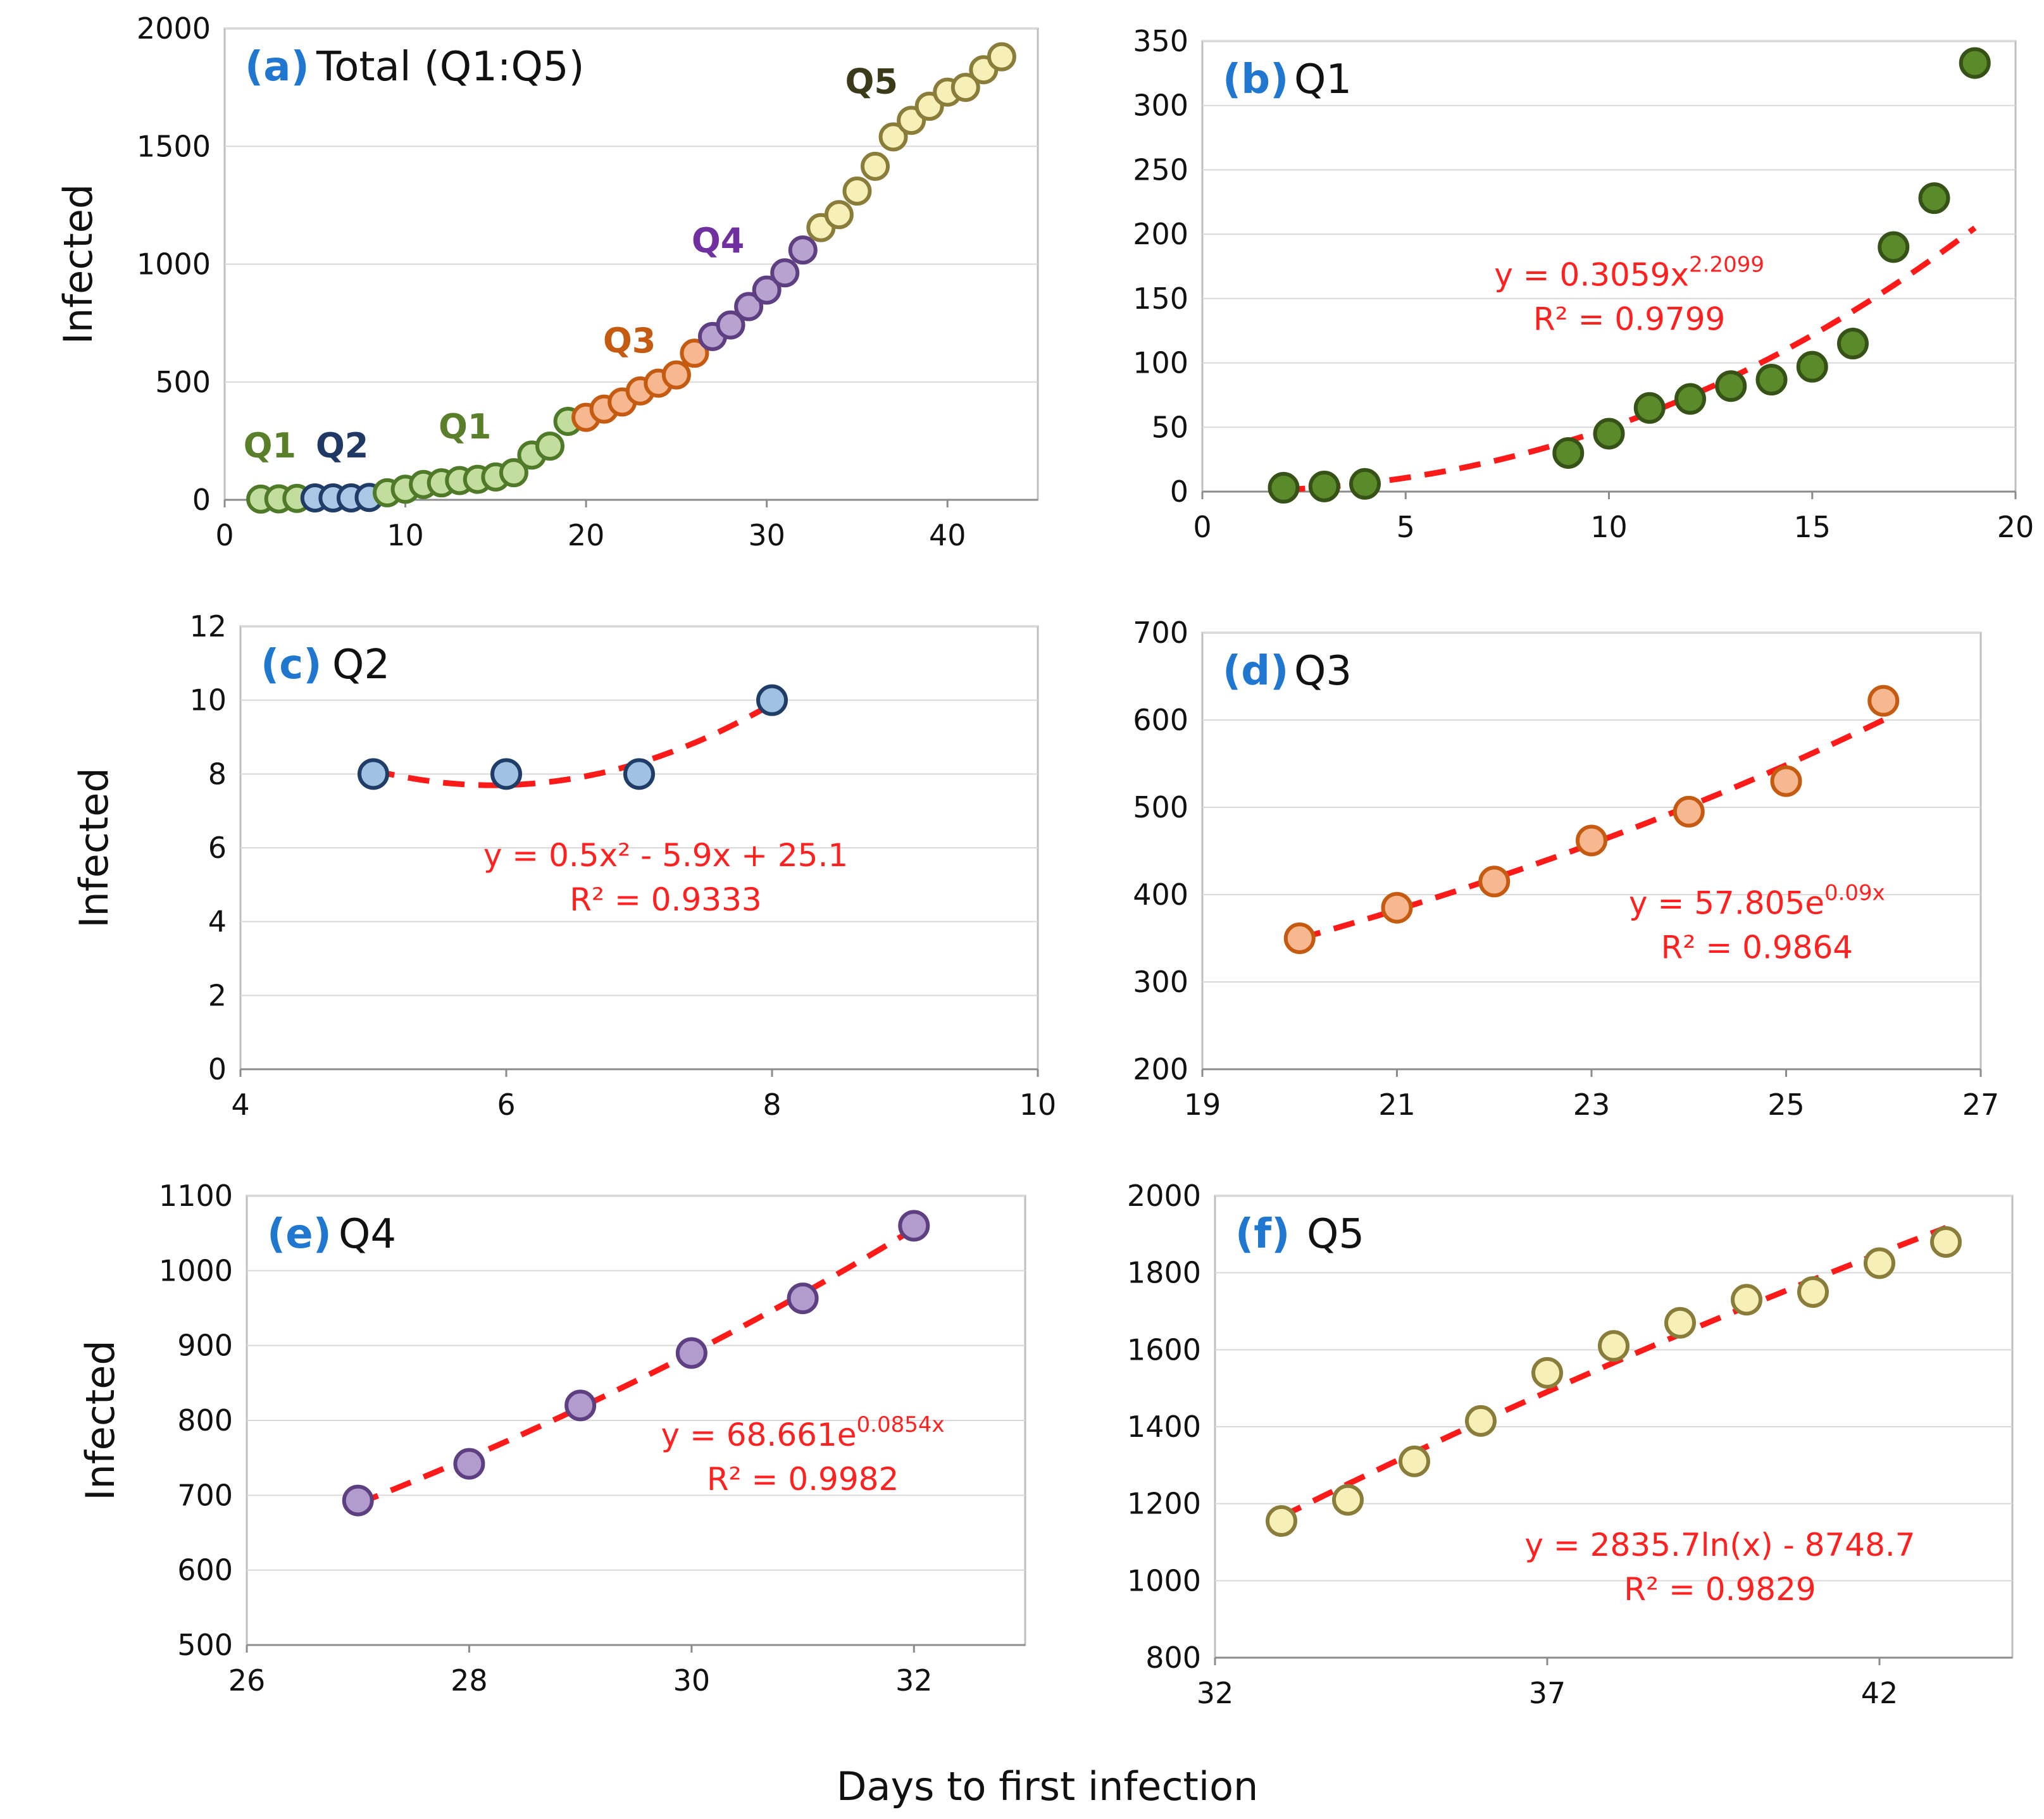 The image size is (2044, 1819). What do you see at coordinates (270, 446) in the screenshot?
I see `series-annotation: Q1` at bounding box center [270, 446].